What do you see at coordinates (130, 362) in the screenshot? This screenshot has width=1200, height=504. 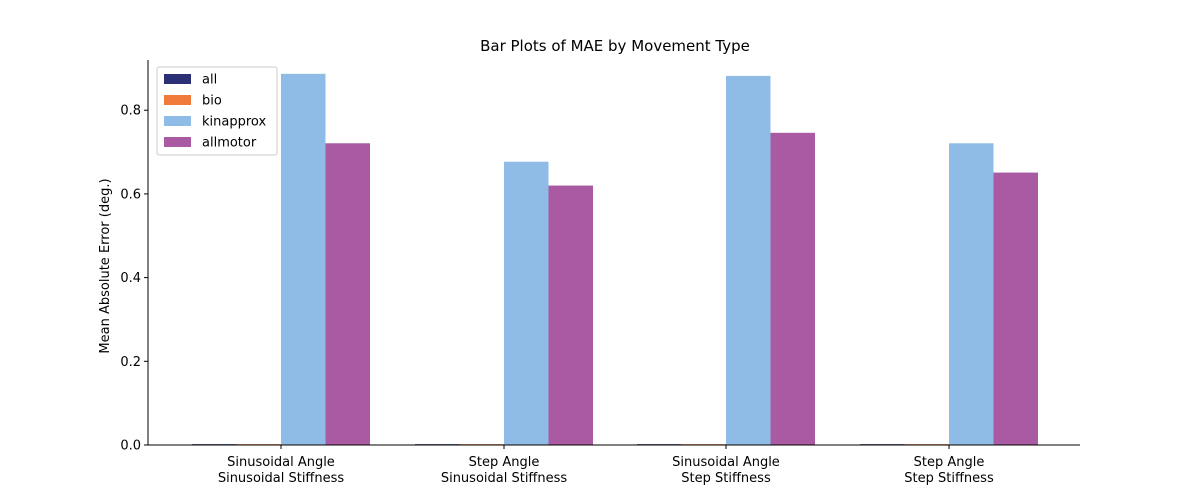 I see `y-tick-label: 0.2` at bounding box center [130, 362].